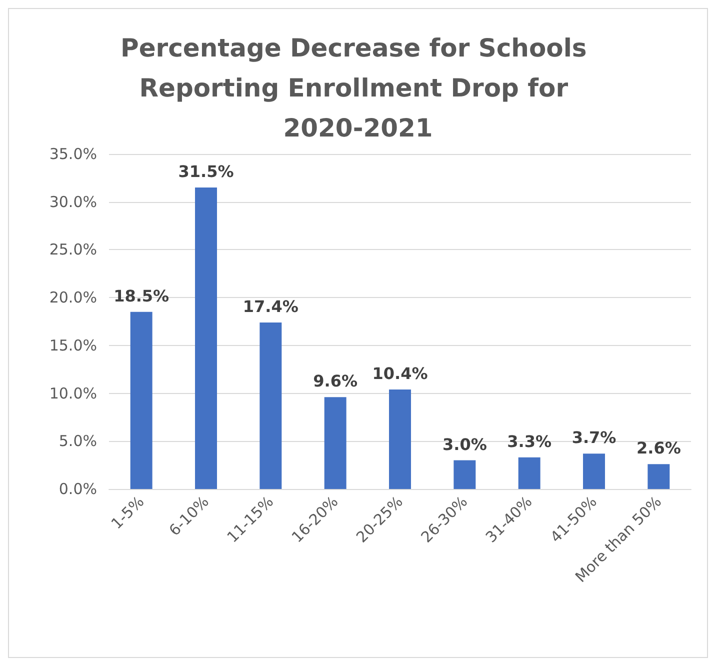  I want to click on y-tick-label: 20.0%, so click(73, 297).